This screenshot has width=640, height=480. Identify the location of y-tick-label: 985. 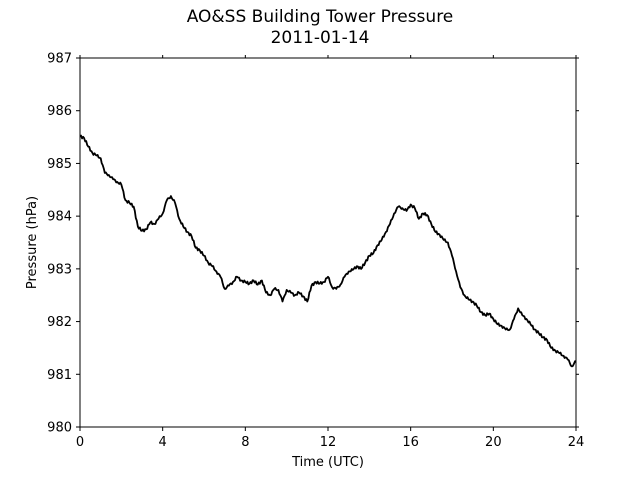
(59, 164).